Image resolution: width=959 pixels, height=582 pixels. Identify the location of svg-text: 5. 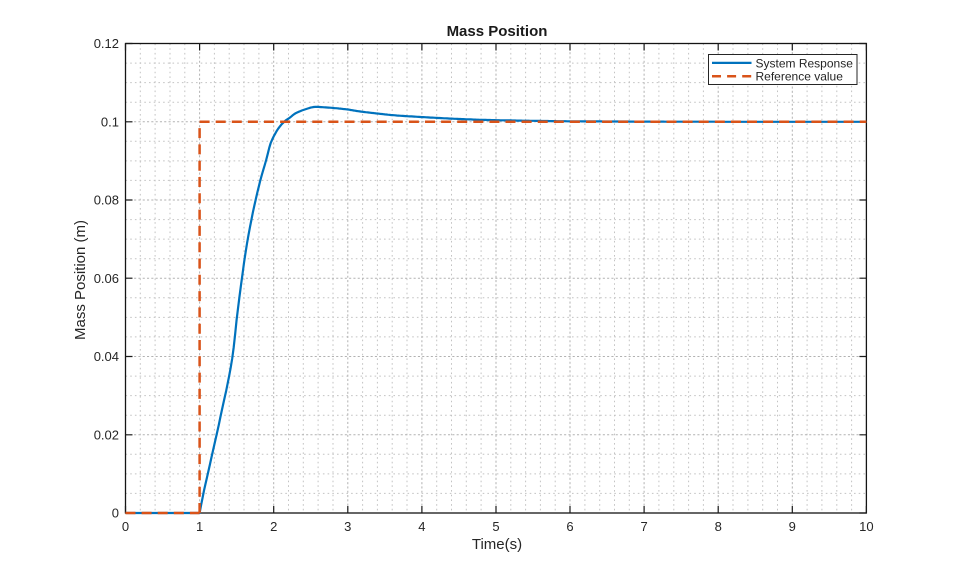
(495, 526).